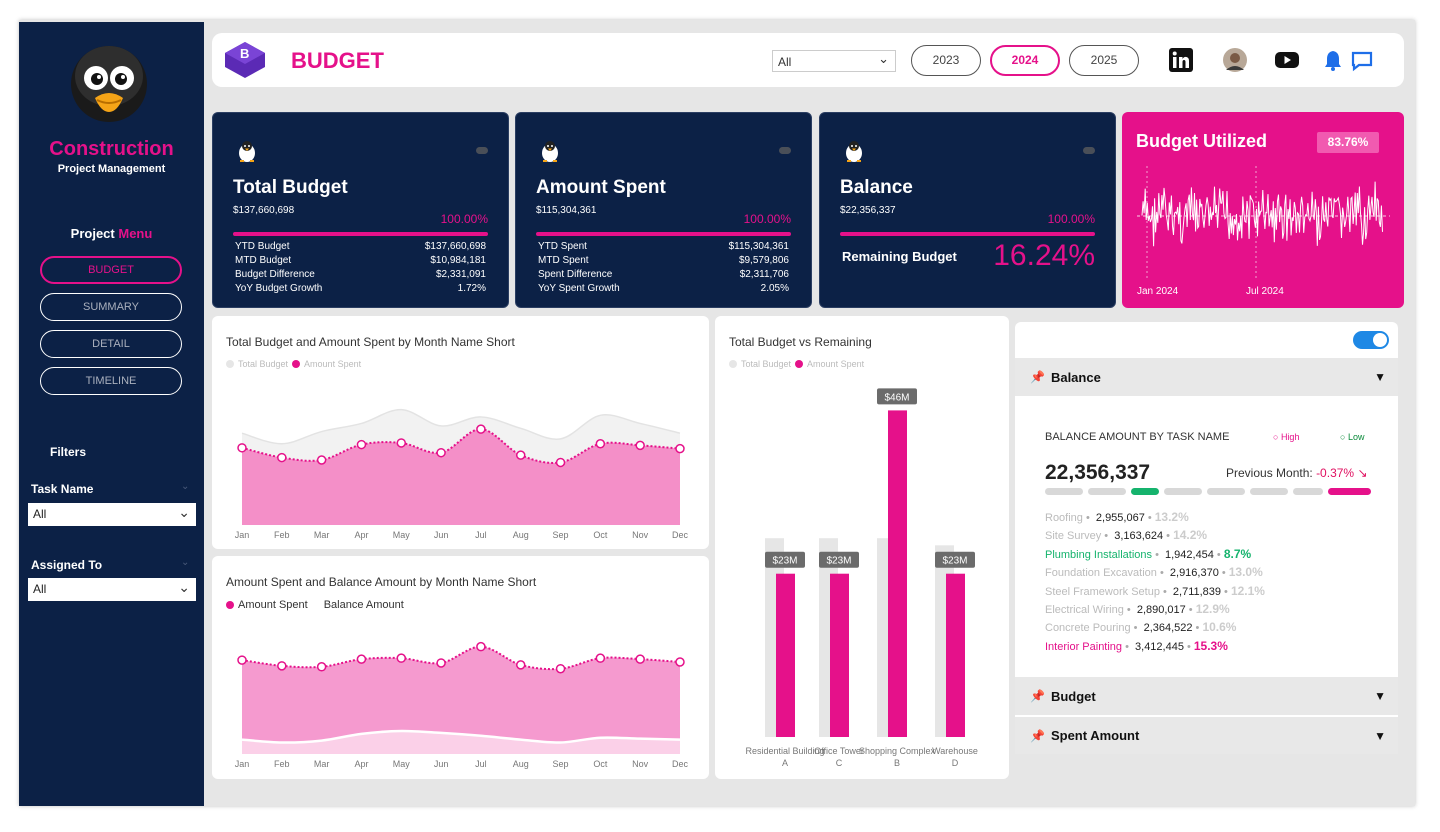 This screenshot has height=832, width=1440. What do you see at coordinates (1362, 60) in the screenshot?
I see `chat-icon` at bounding box center [1362, 60].